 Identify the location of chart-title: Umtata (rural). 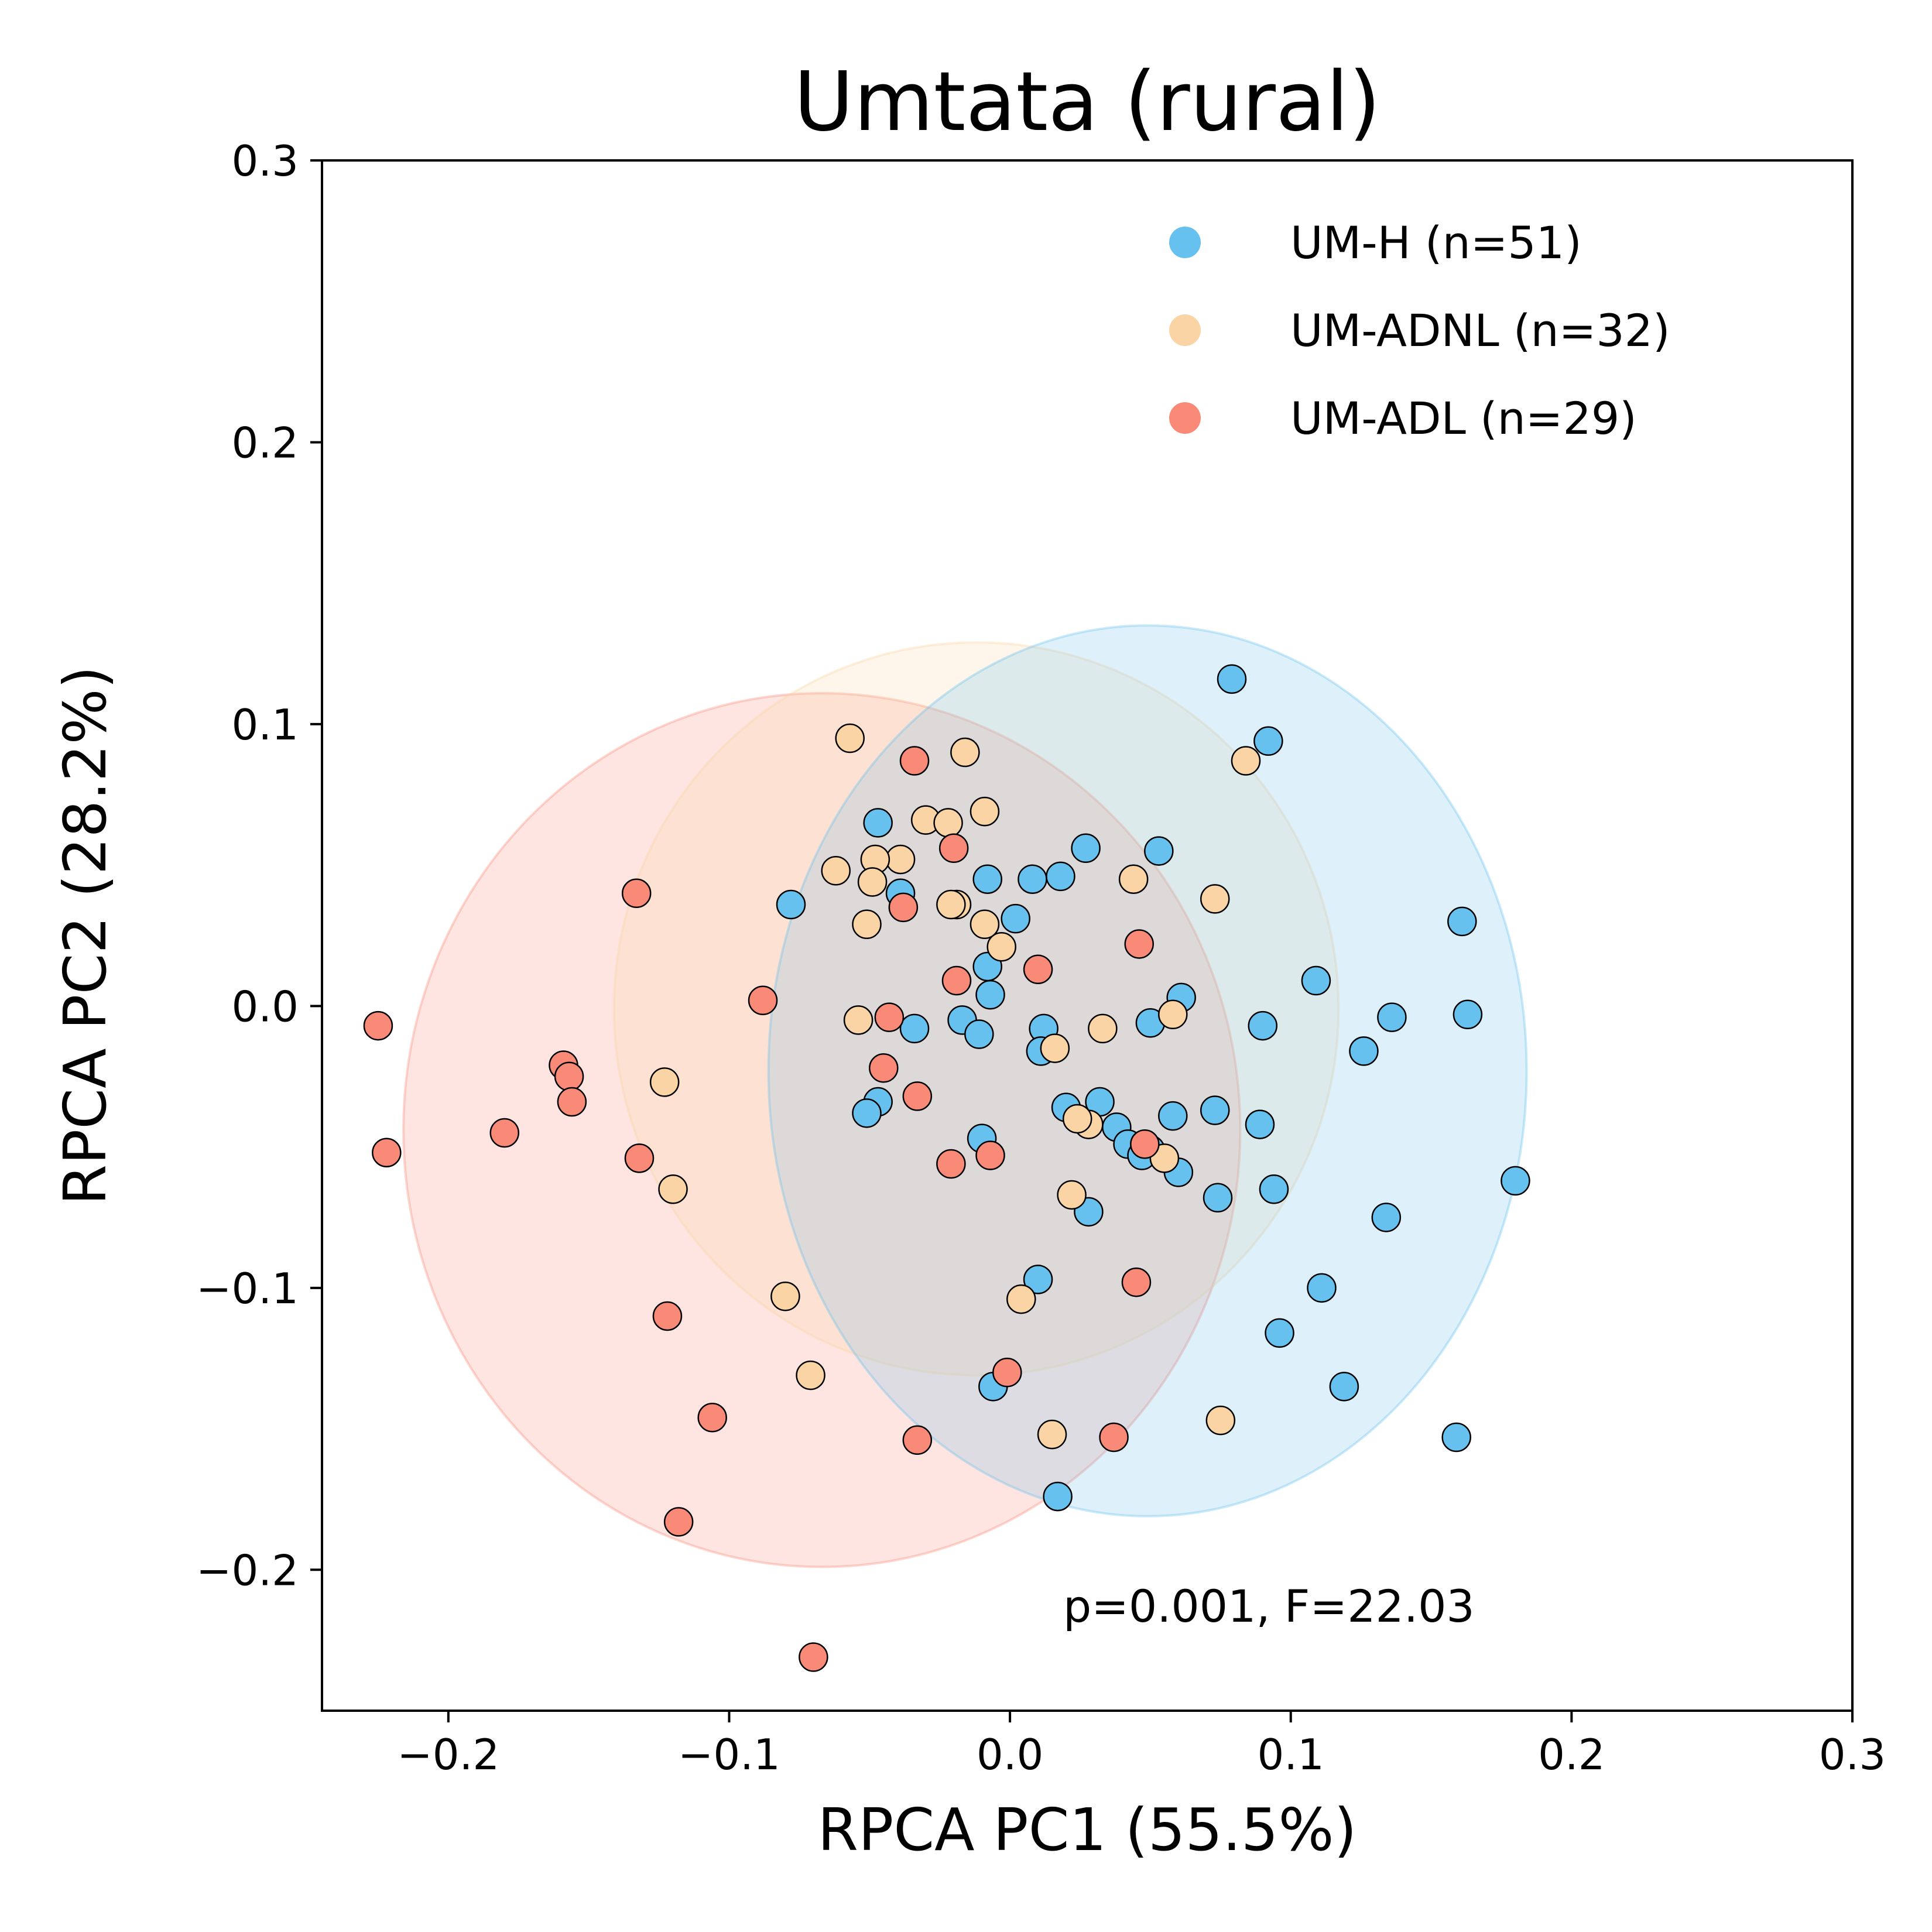
(1087, 102).